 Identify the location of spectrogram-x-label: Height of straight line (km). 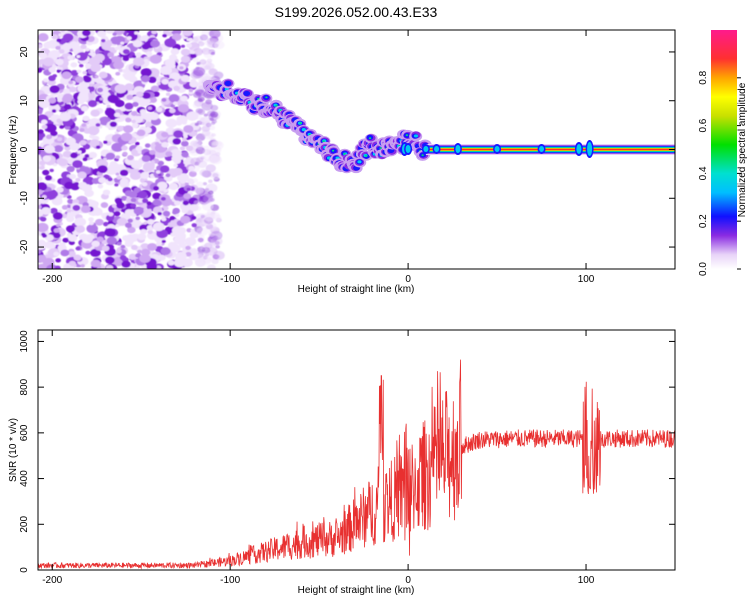
(356, 289).